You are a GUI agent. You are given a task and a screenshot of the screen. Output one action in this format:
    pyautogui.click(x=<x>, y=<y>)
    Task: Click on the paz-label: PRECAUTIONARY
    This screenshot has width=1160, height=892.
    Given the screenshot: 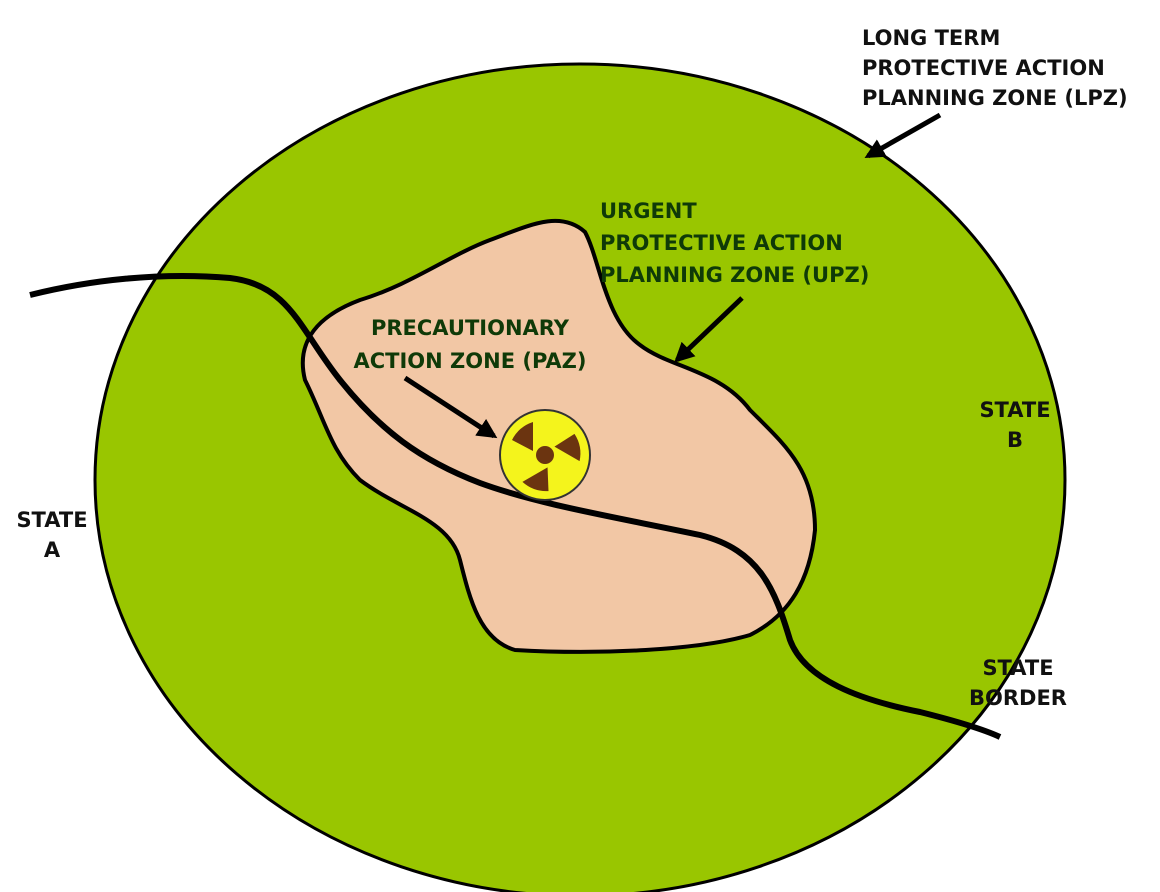 What is the action you would take?
    pyautogui.click(x=470, y=328)
    